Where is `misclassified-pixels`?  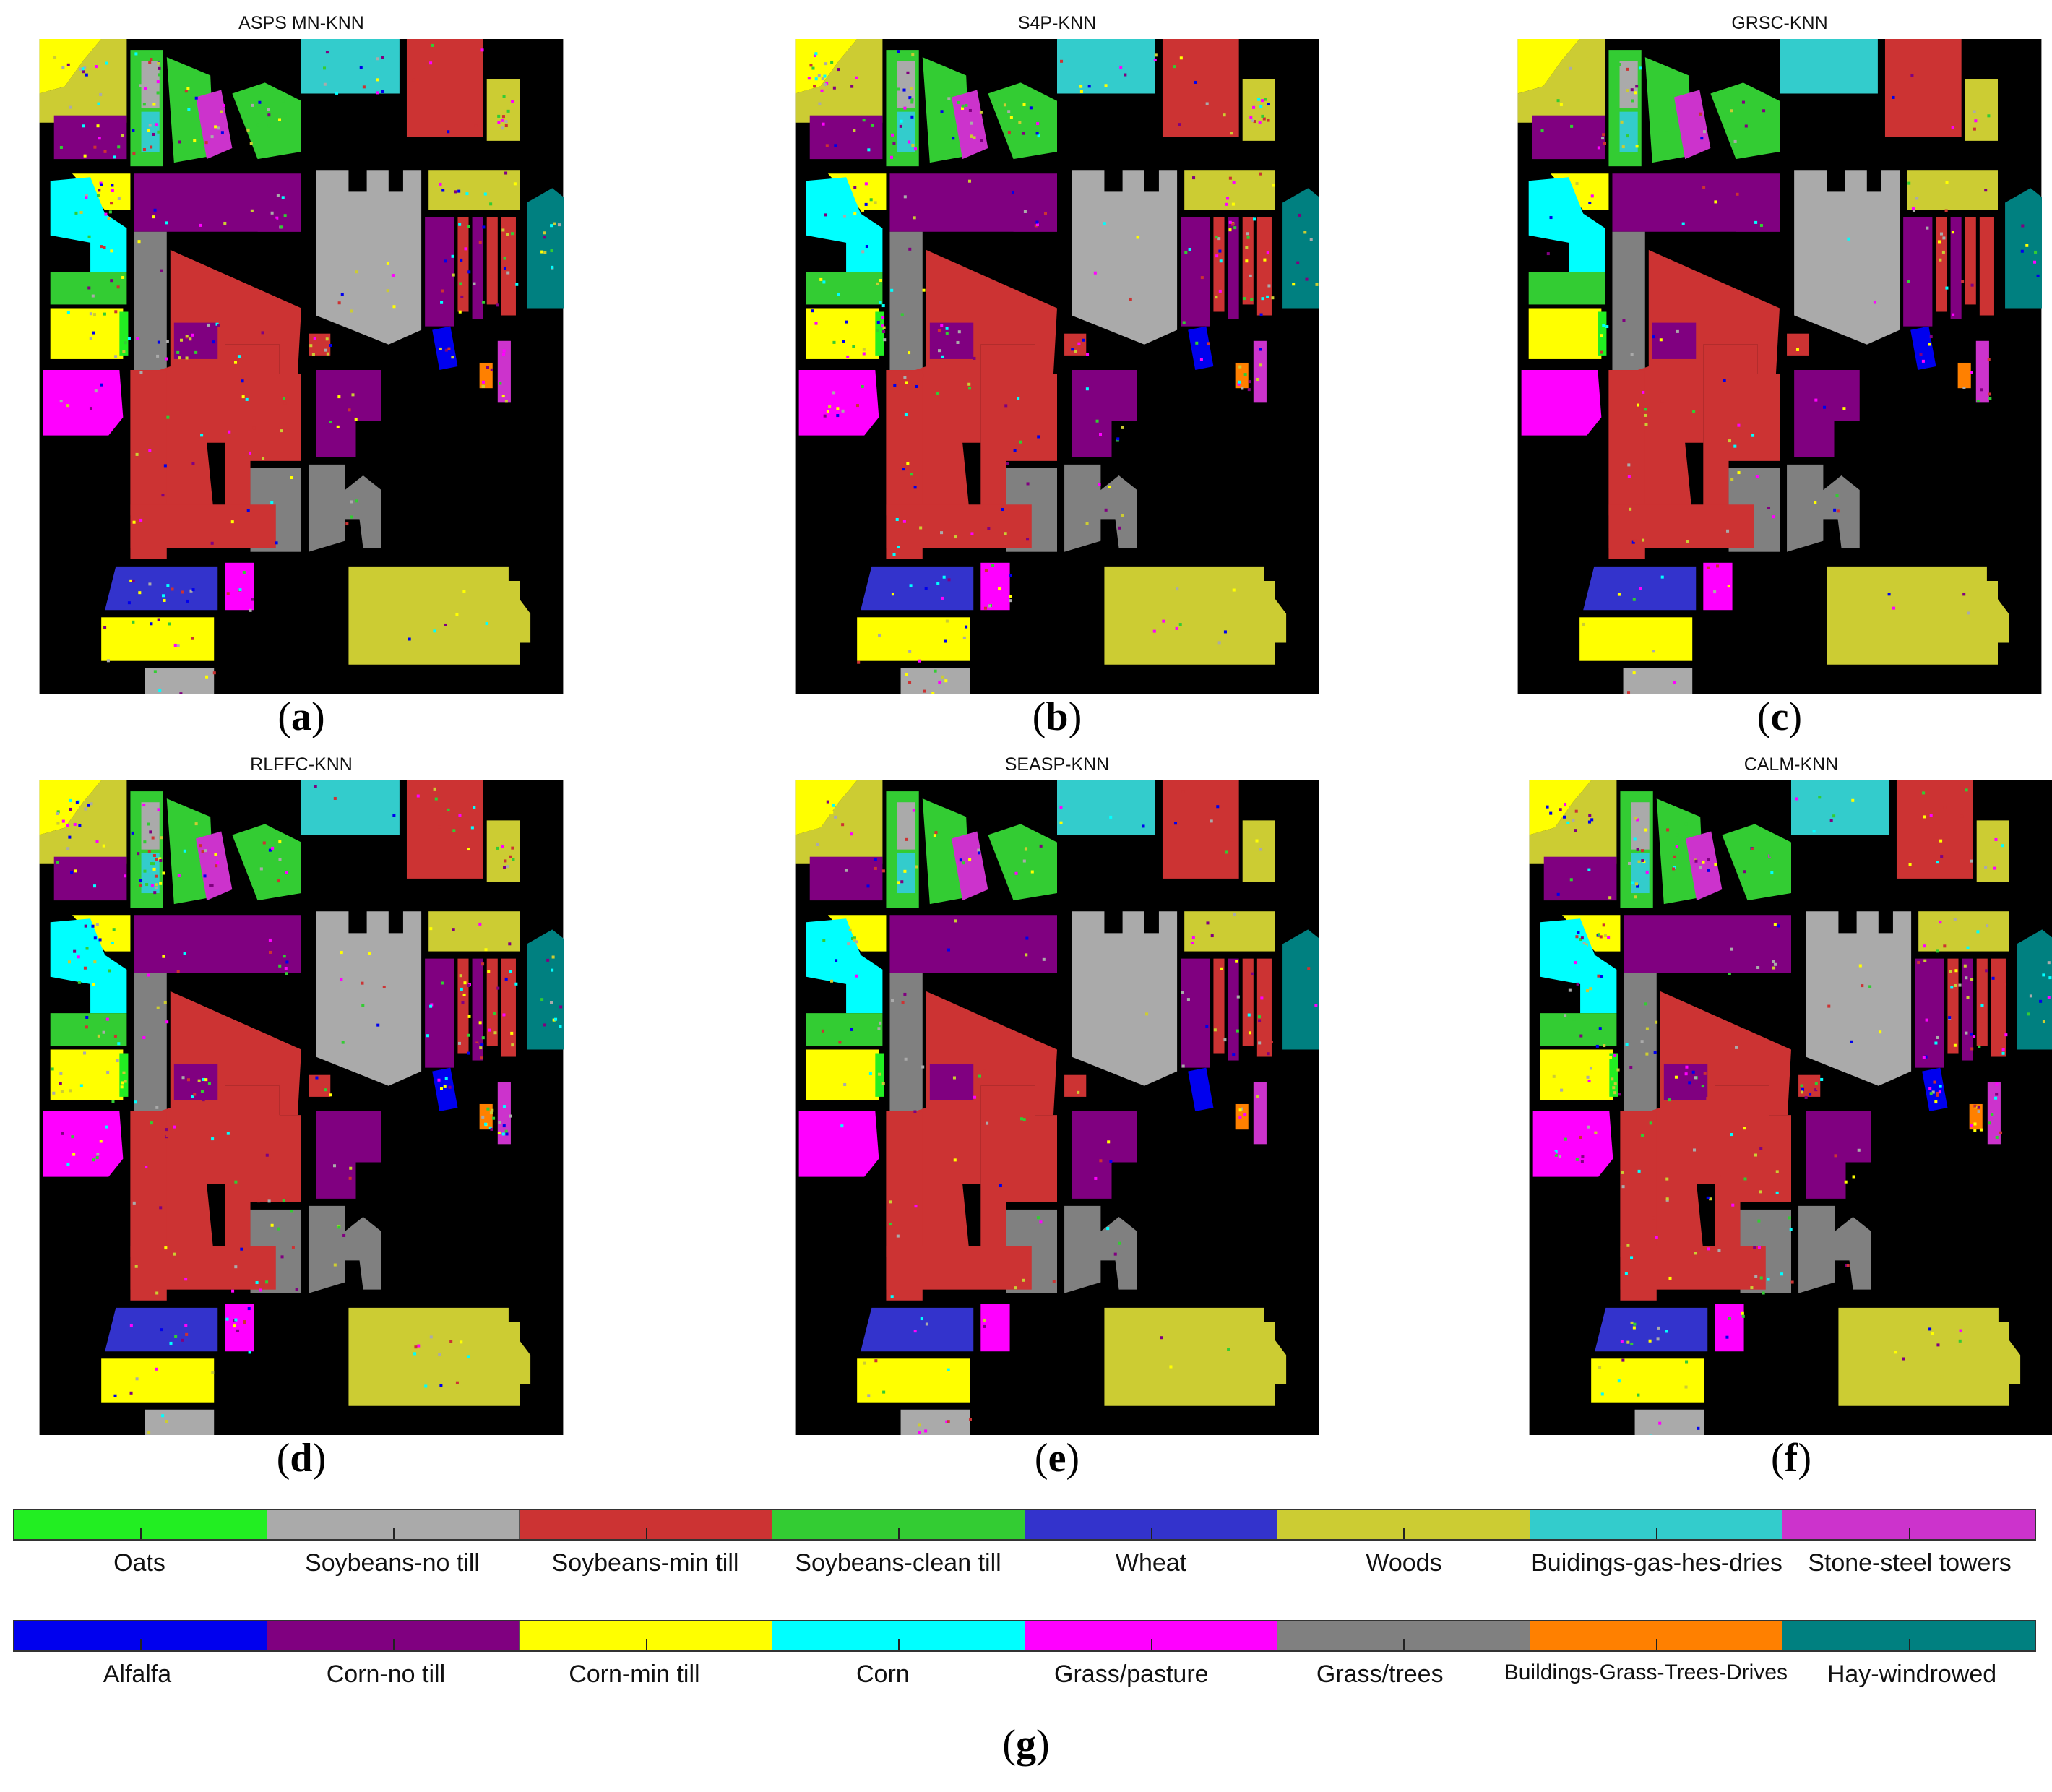
misclassified-pixels is located at coordinates (1067, 1112).